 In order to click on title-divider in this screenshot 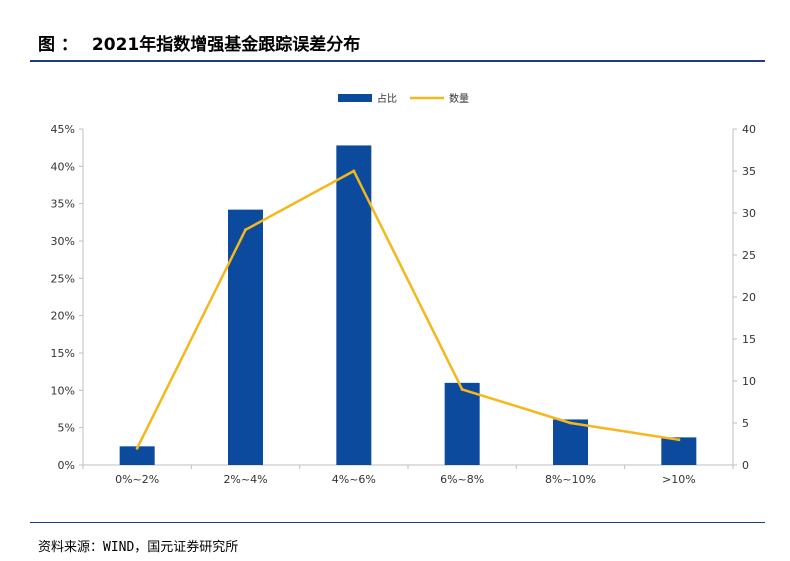, I will do `click(397, 61)`.